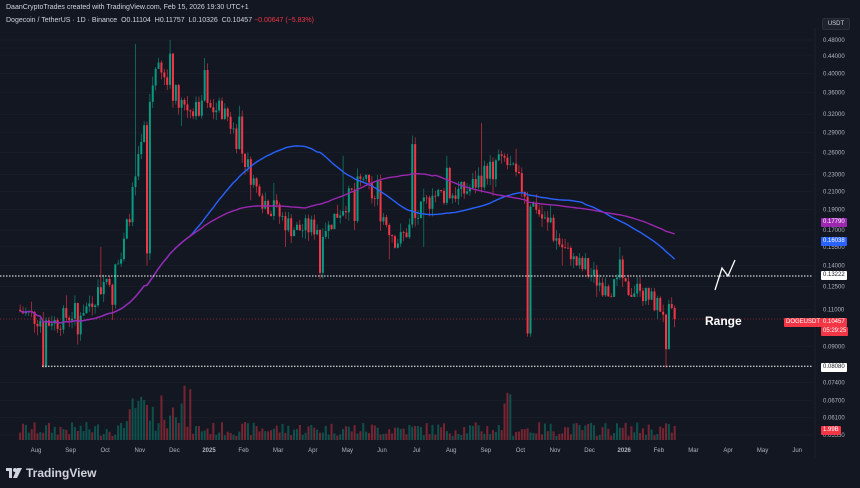 The width and height of the screenshot is (860, 488). What do you see at coordinates (203, 20) in the screenshot?
I see `low-value: L0.10326` at bounding box center [203, 20].